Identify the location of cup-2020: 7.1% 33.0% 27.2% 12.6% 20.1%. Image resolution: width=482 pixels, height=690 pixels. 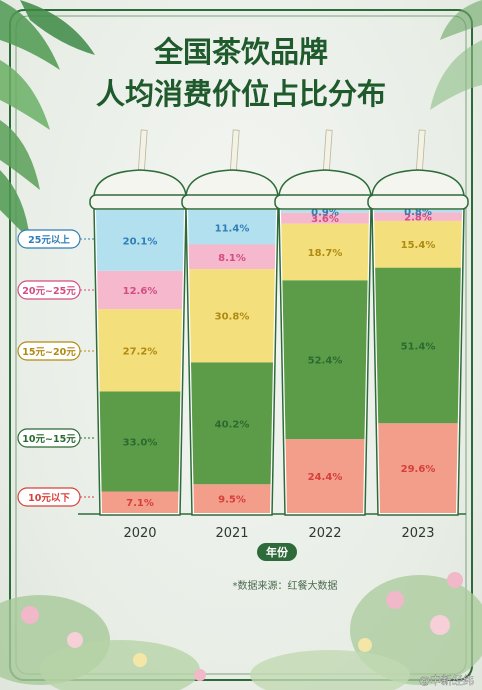
(140, 322).